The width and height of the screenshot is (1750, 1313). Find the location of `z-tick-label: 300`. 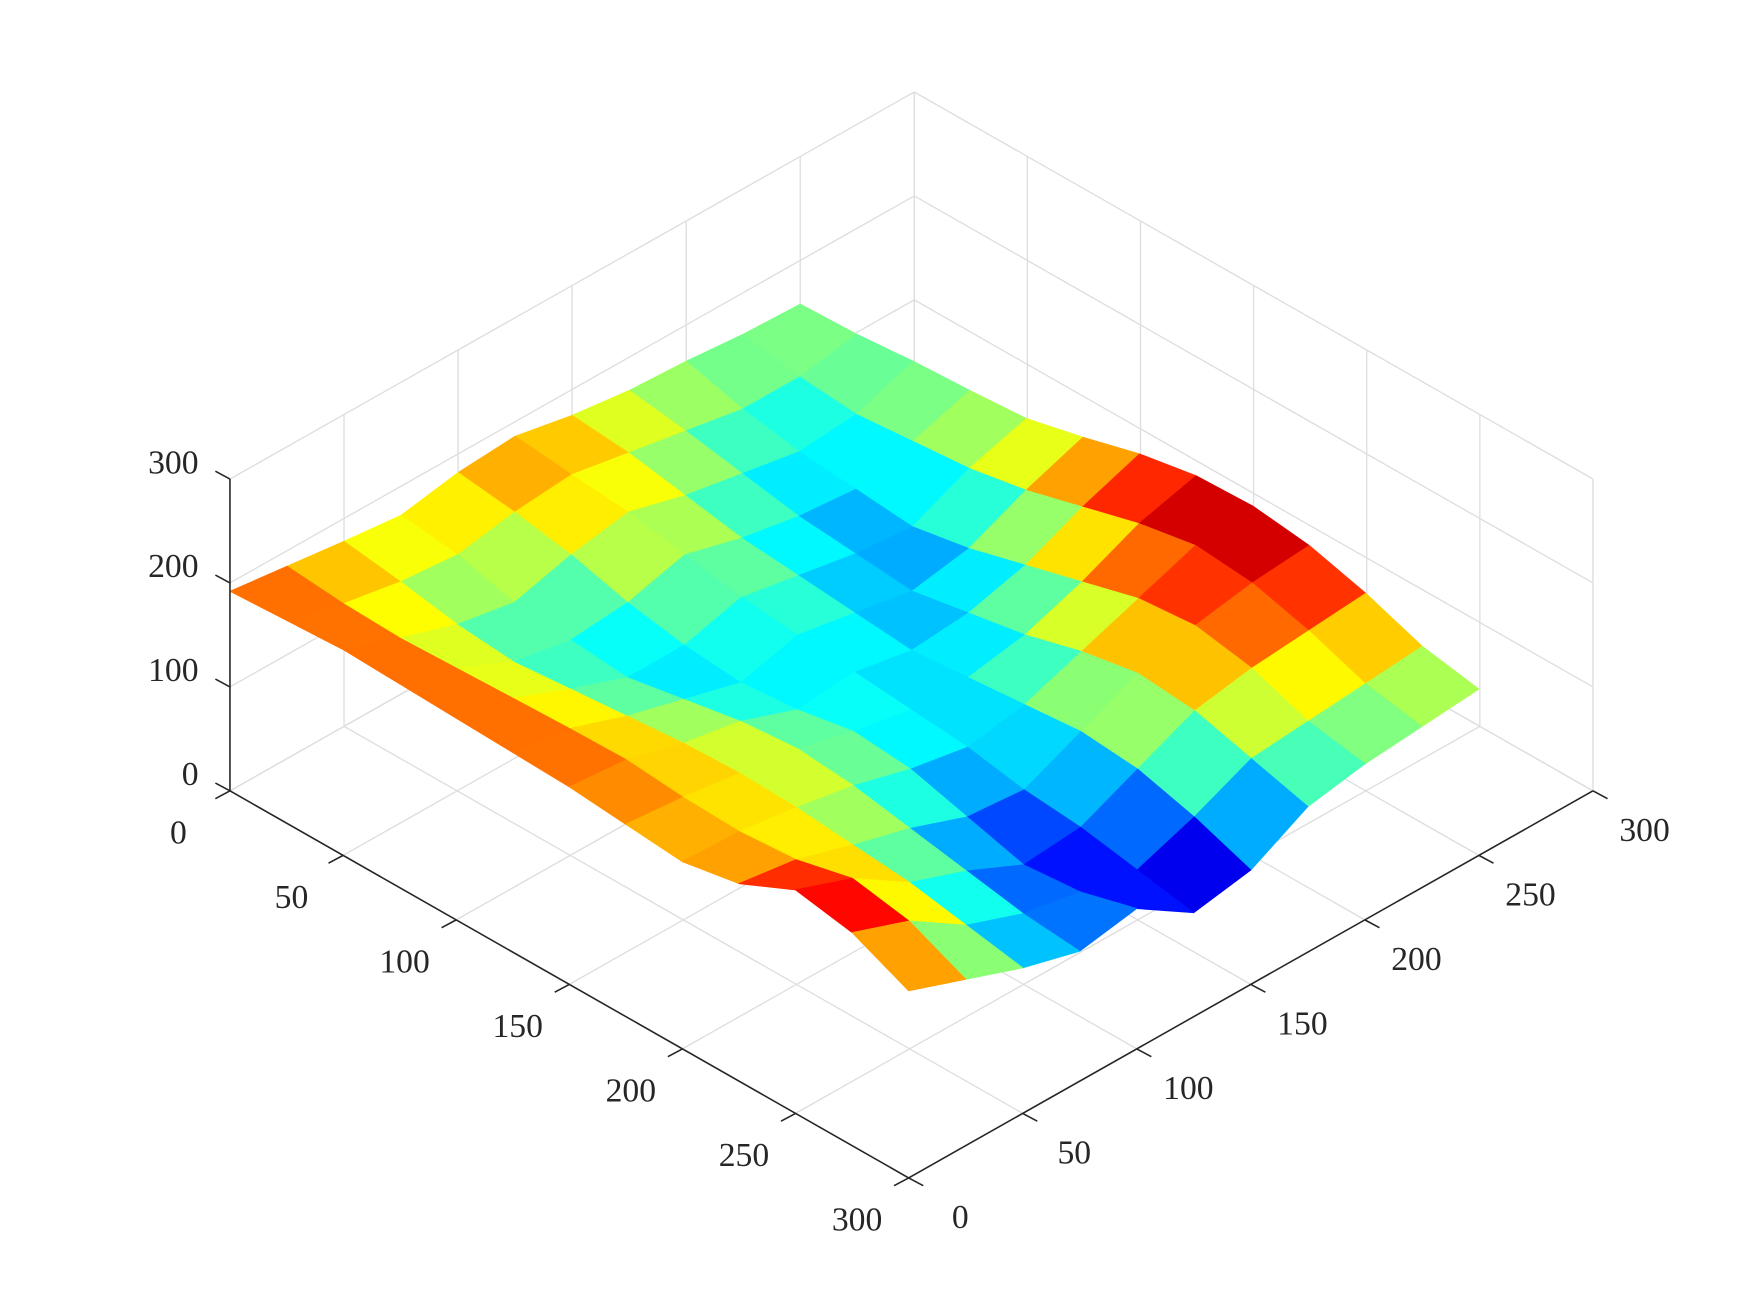

z-tick-label: 300 is located at coordinates (173, 462).